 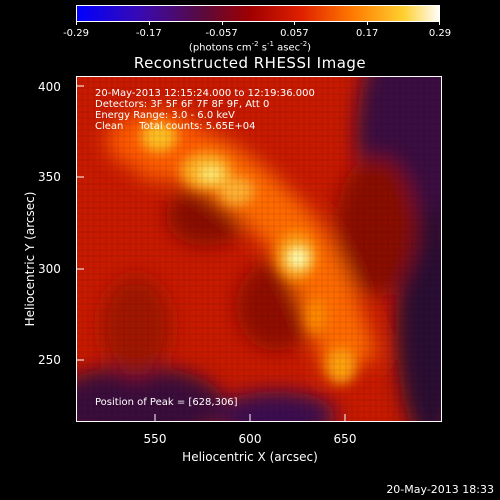 I want to click on y-tick-label: 350, so click(x=49, y=177).